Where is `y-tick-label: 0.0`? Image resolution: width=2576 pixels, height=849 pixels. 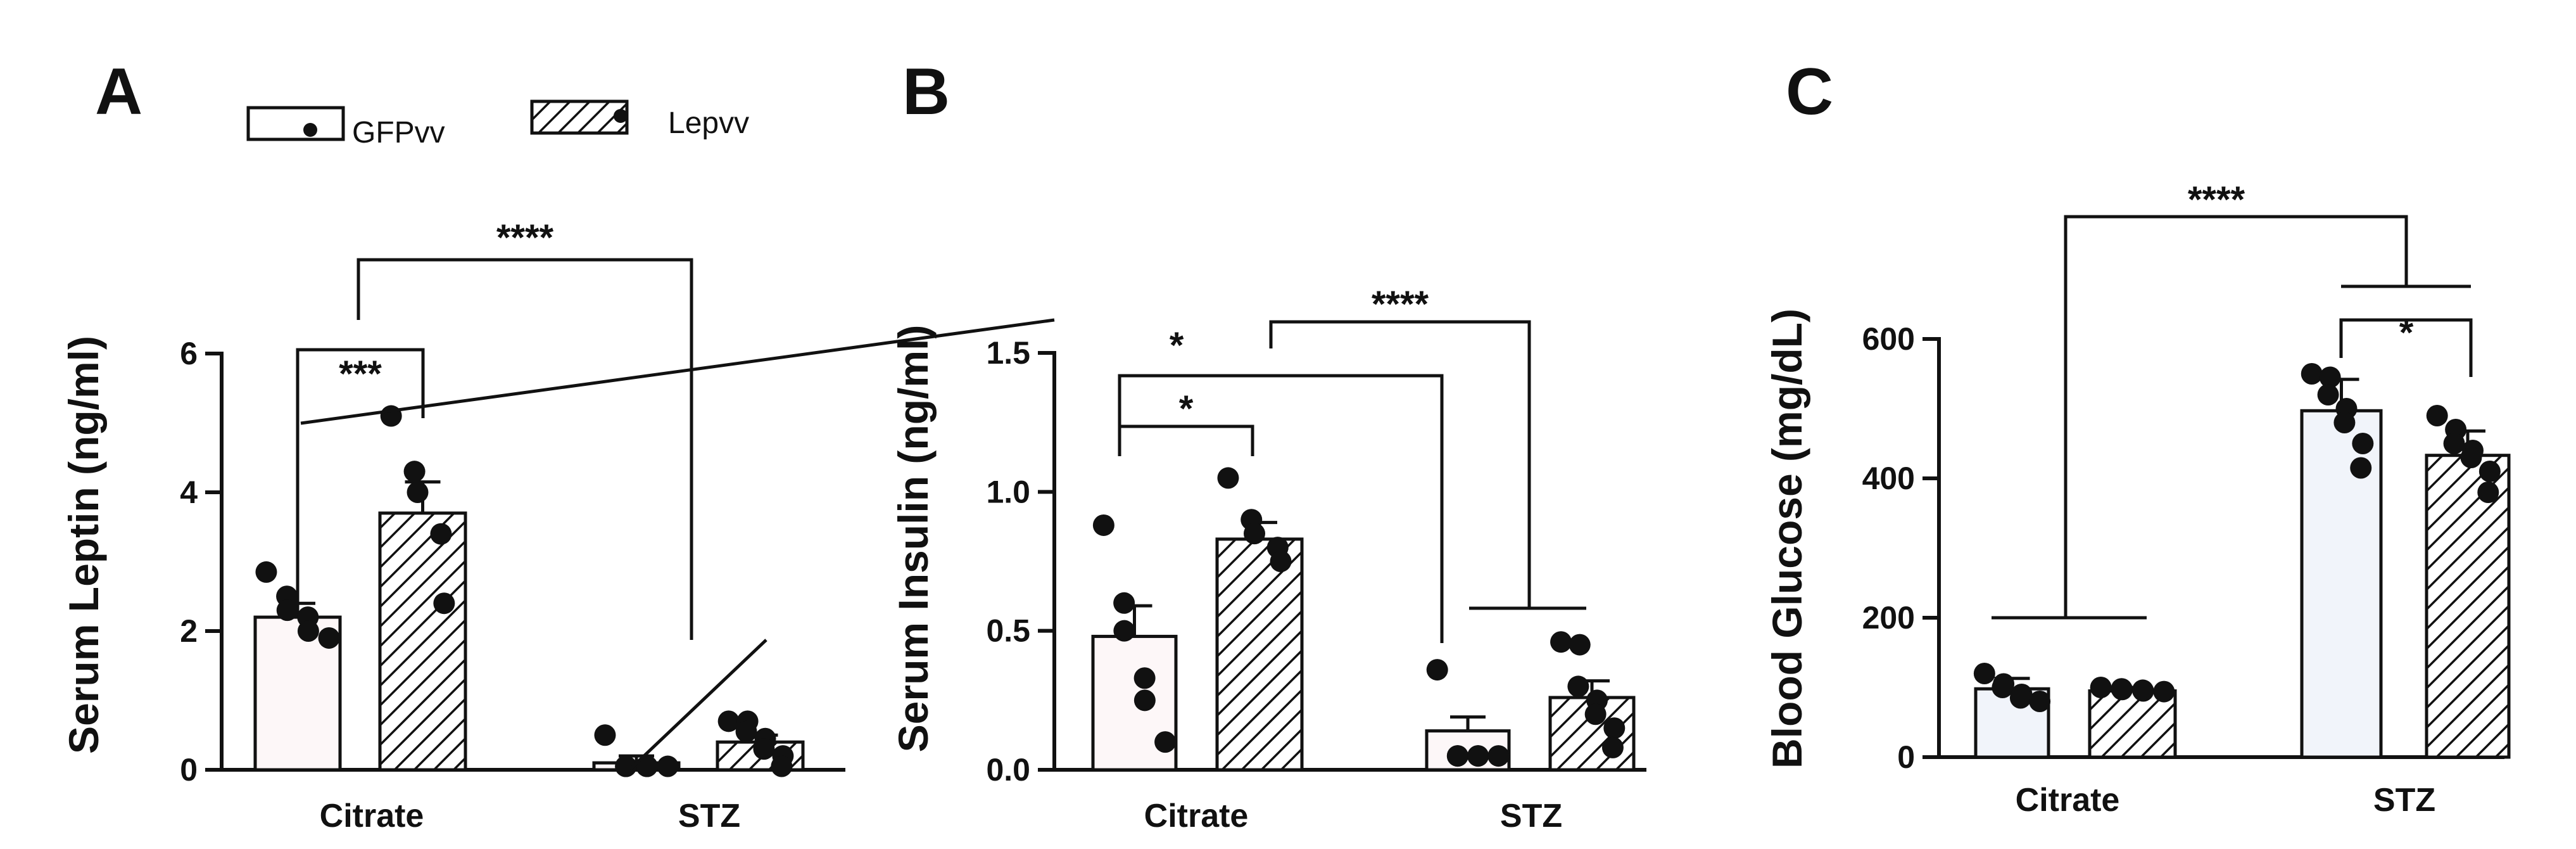 y-tick-label: 0.0 is located at coordinates (1008, 770).